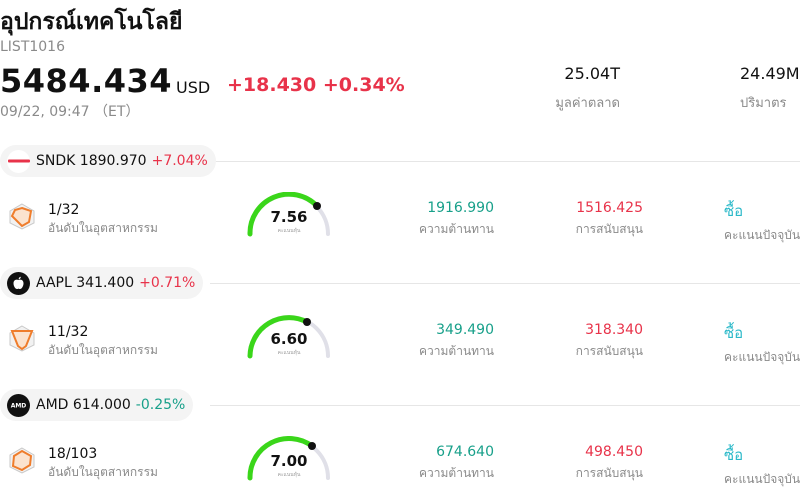 The image size is (800, 499). Describe the element at coordinates (54, 283) in the screenshot. I see `stock-ticker: AAPL` at that location.